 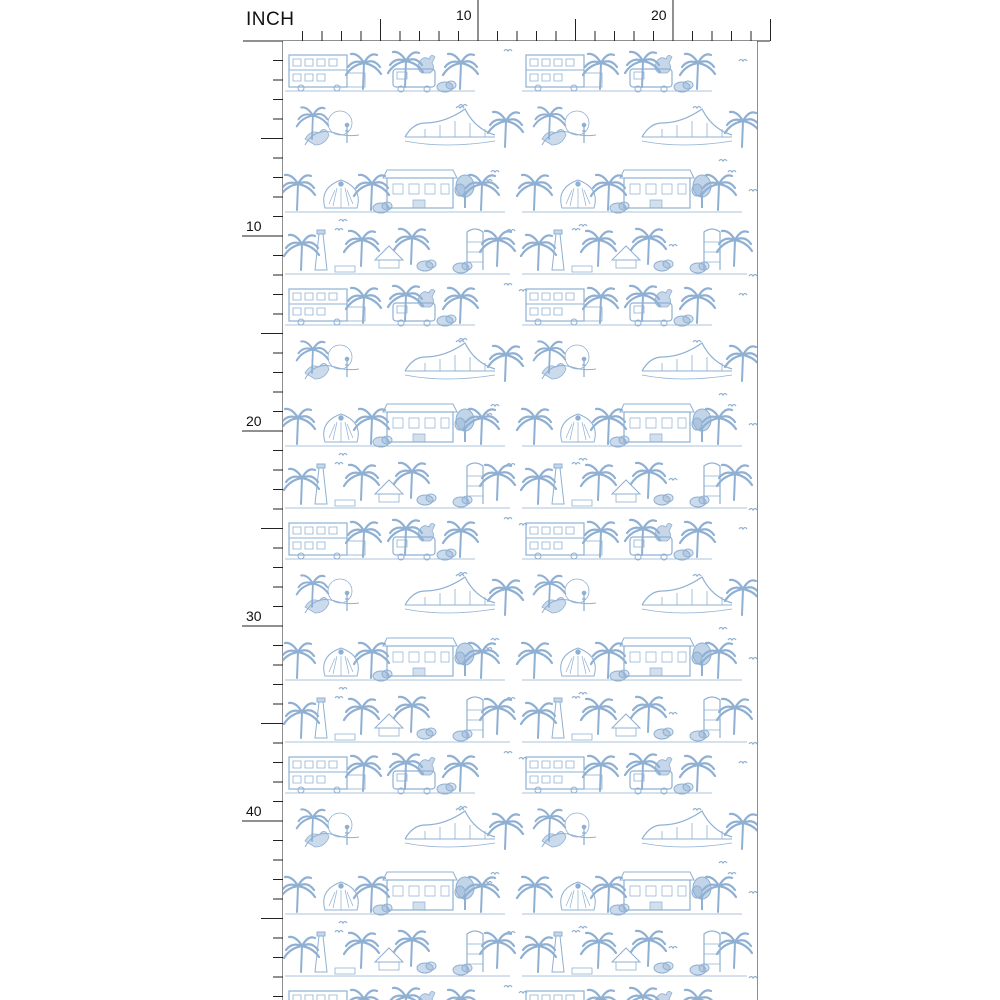 What do you see at coordinates (254, 616) in the screenshot?
I see `left-tick-label-30: 30` at bounding box center [254, 616].